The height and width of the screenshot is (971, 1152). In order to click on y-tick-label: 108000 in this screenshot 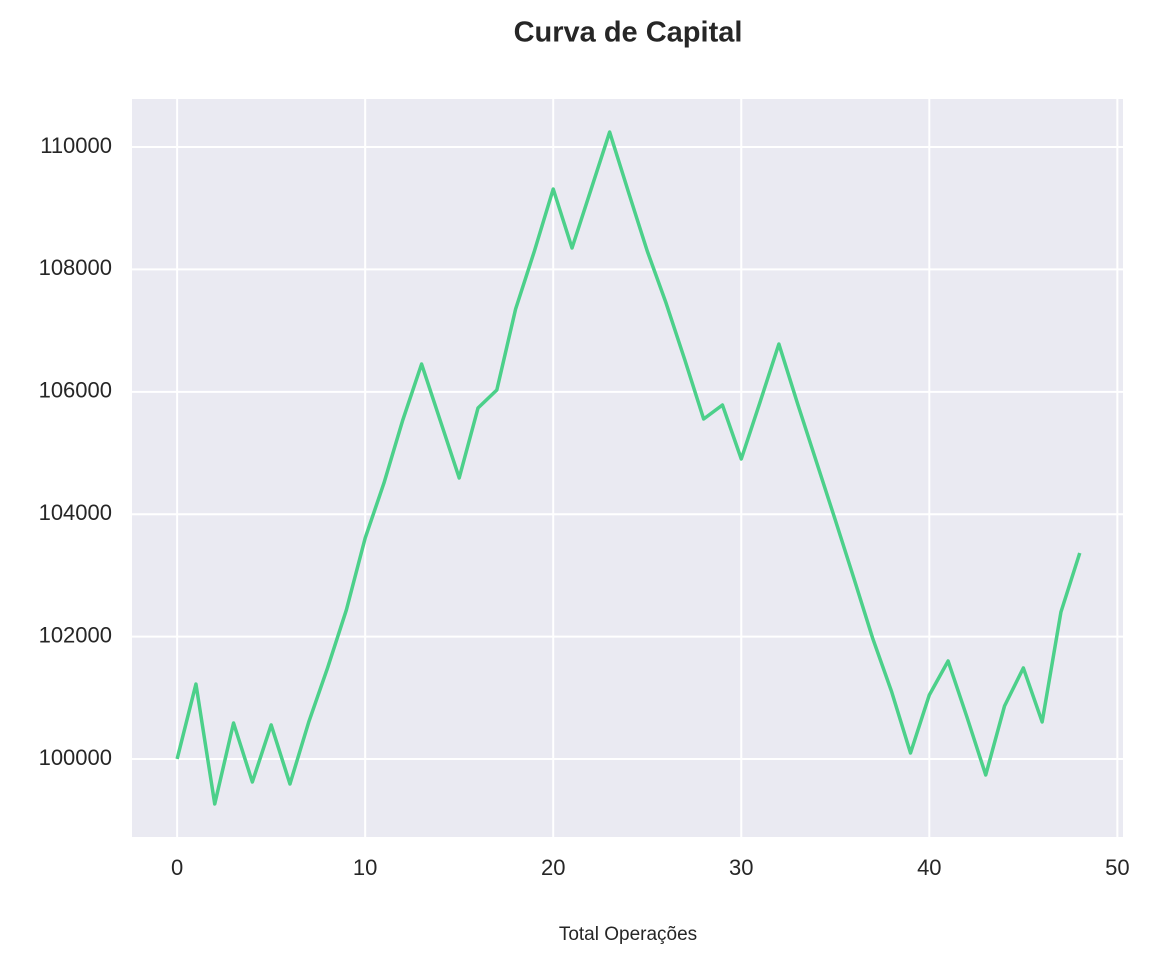, I will do `click(75, 267)`.